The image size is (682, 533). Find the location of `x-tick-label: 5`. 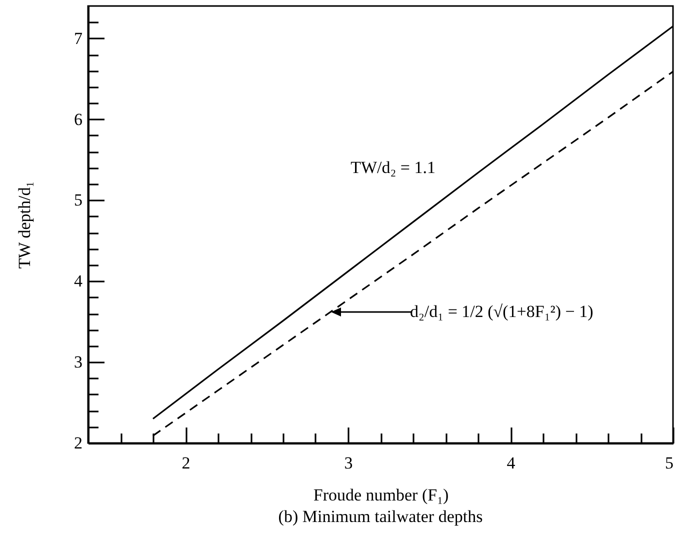

x-tick-label: 5 is located at coordinates (669, 463).